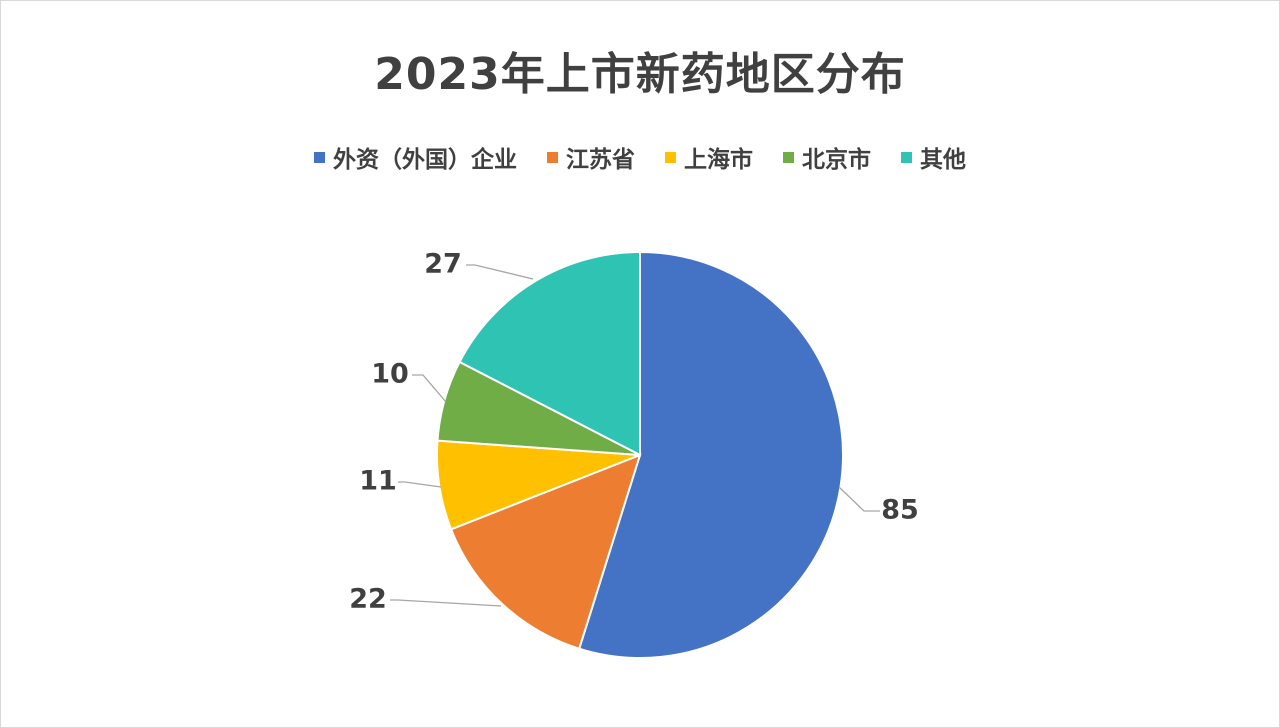  I want to click on legend-item-jiangsu: 江苏省, so click(591, 157).